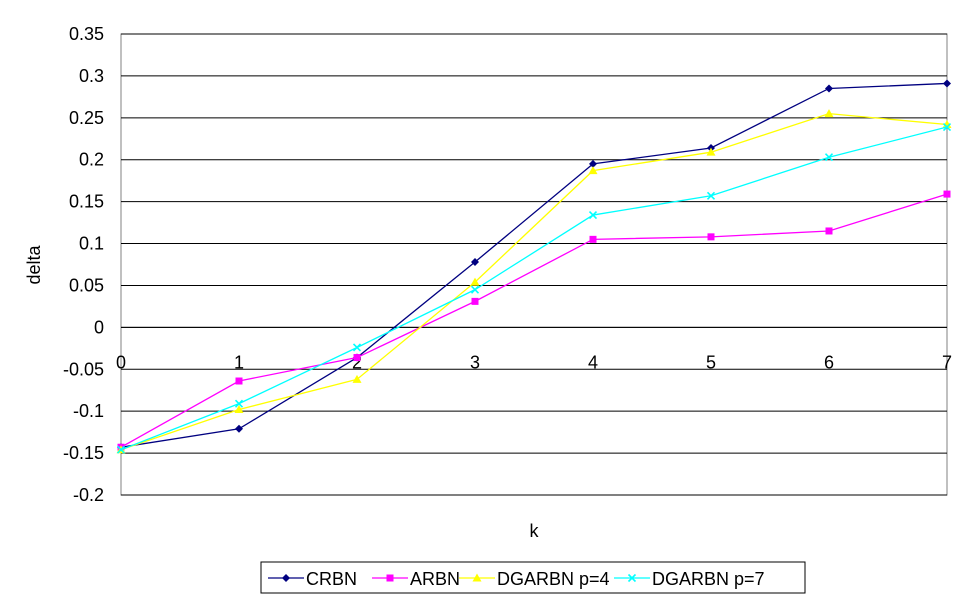  Describe the element at coordinates (475, 362) in the screenshot. I see `x-tick-label: 3` at that location.